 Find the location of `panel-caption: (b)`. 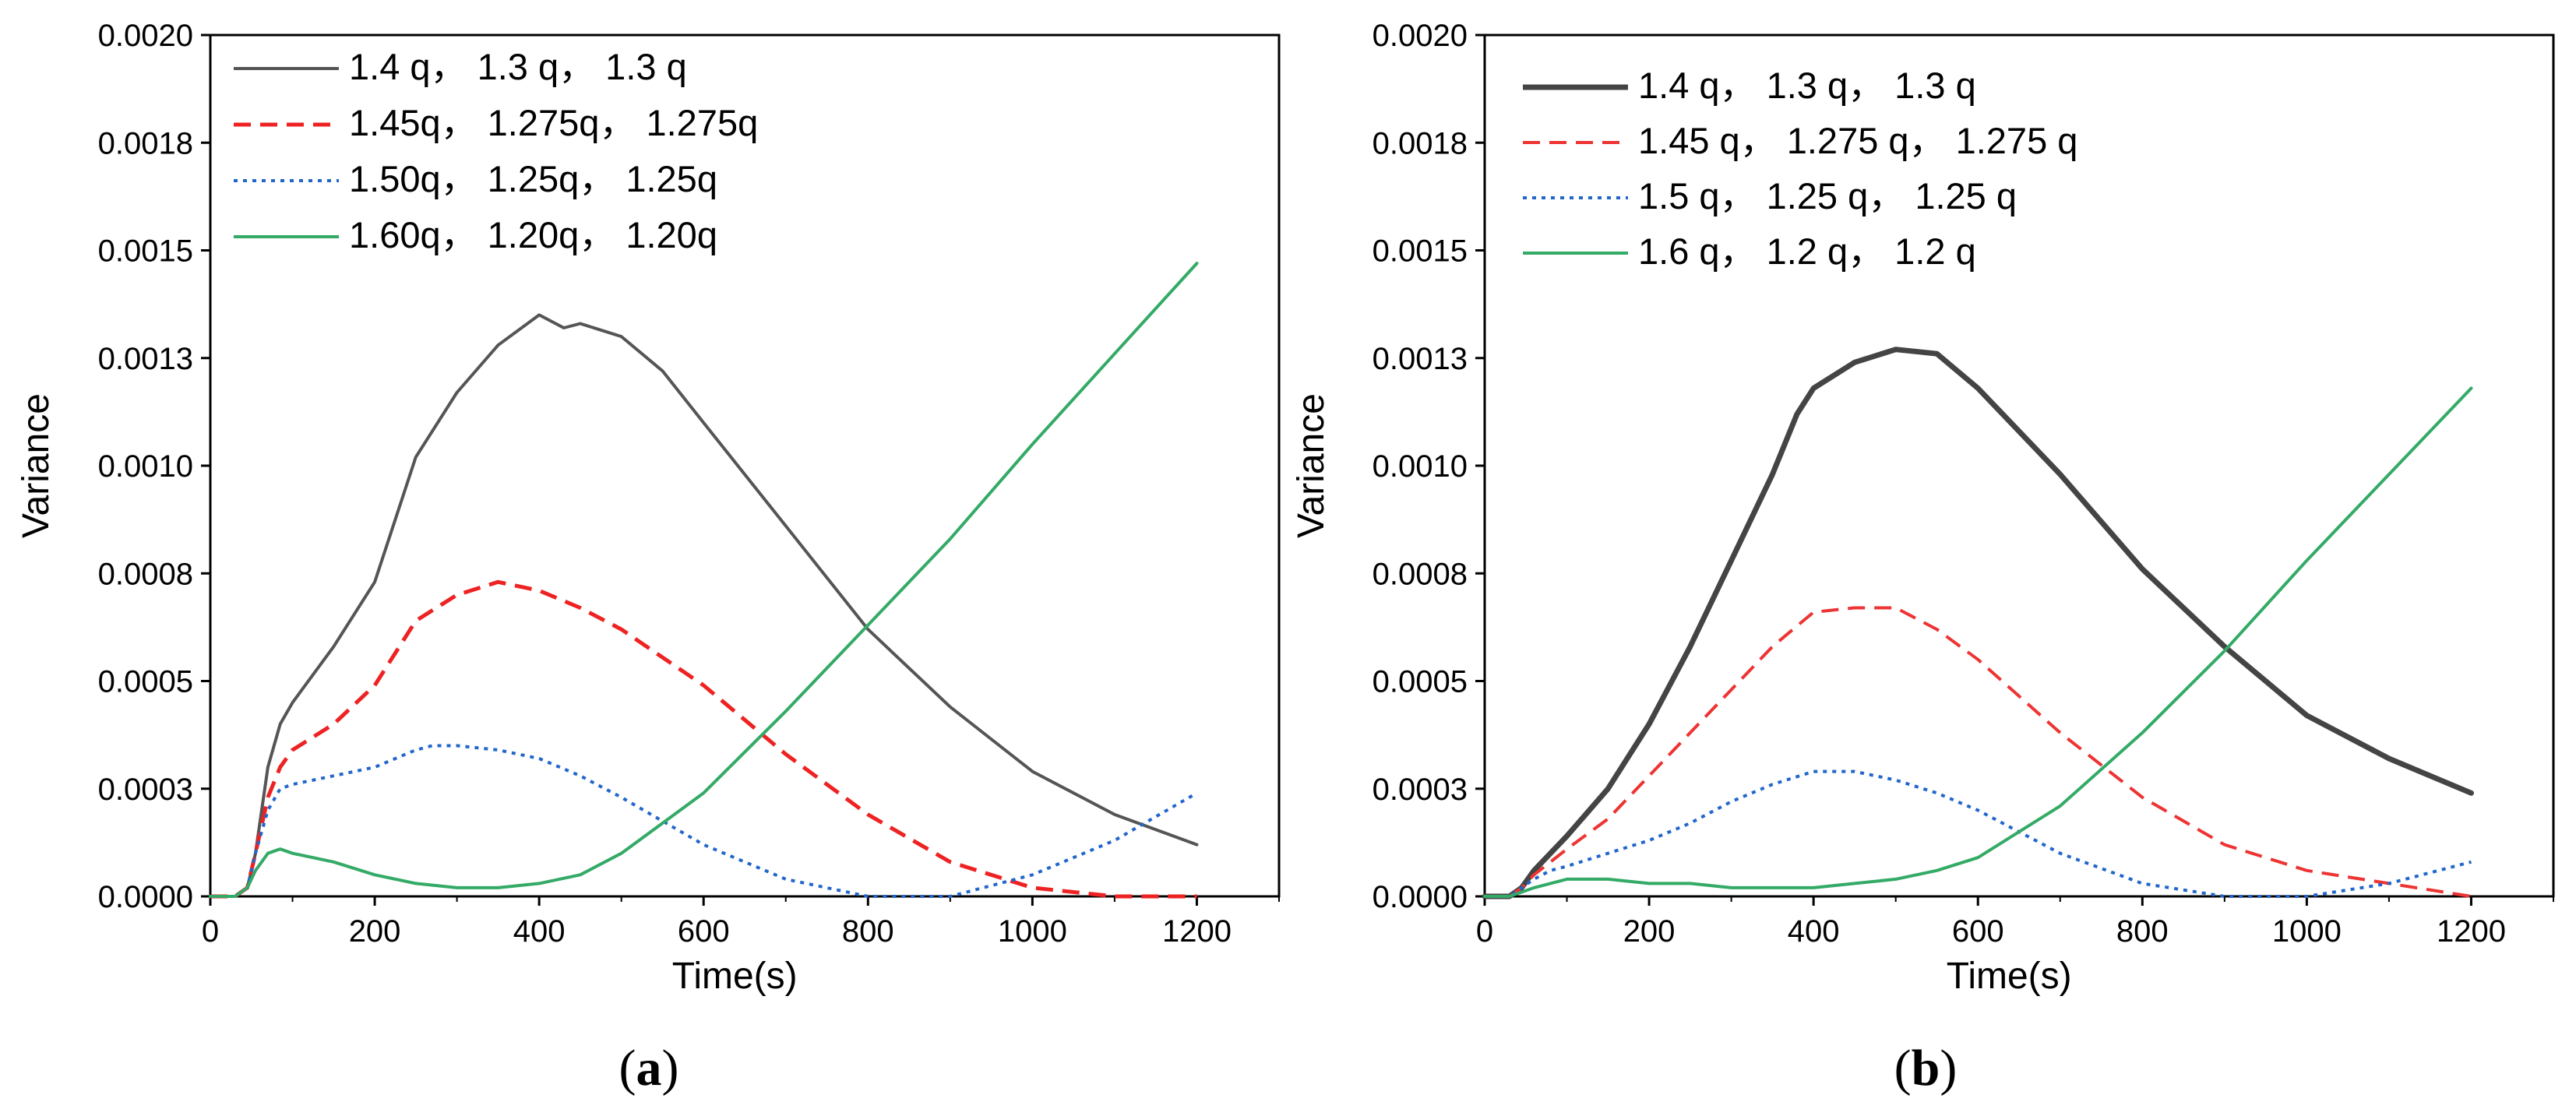

panel-caption: (b) is located at coordinates (1926, 1068).